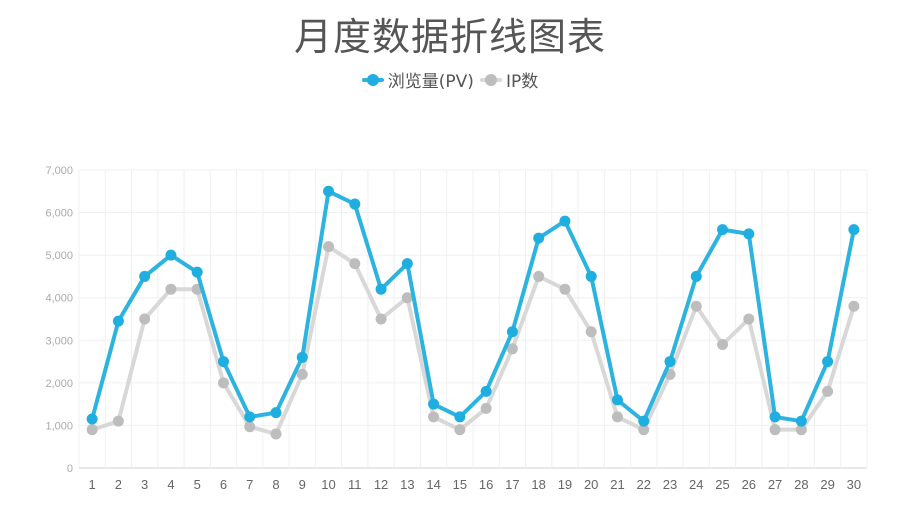 The height and width of the screenshot is (506, 900). What do you see at coordinates (59, 171) in the screenshot?
I see `y-tick-label: 7,000` at bounding box center [59, 171].